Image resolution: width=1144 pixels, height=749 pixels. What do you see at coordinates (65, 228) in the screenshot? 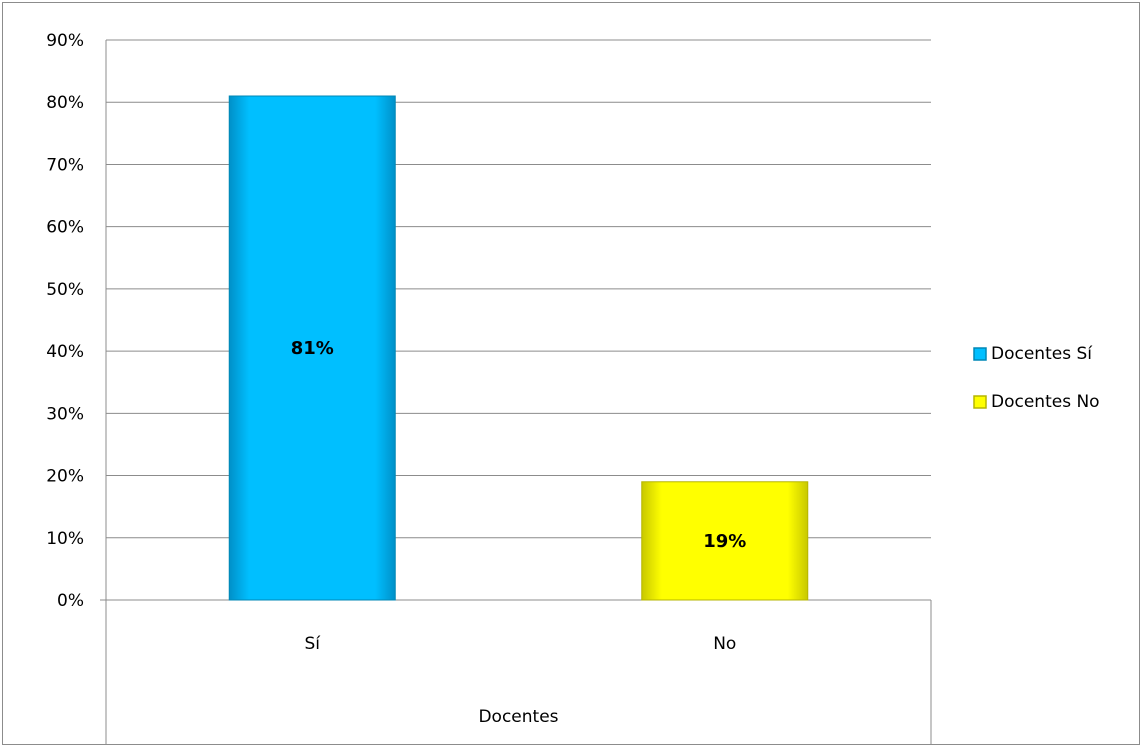
I see `y-tick-label: 60%` at bounding box center [65, 228].